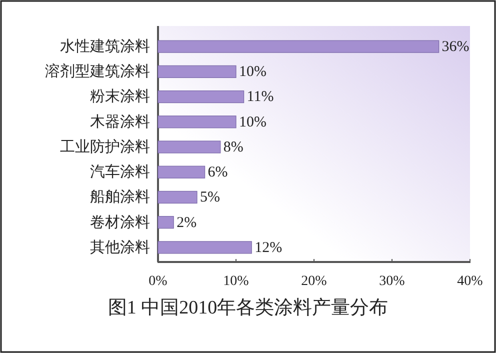 Image resolution: width=496 pixels, height=353 pixels. What do you see at coordinates (97, 71) in the screenshot?
I see `y-tick-label: 溶剂型建筑涂料` at bounding box center [97, 71].